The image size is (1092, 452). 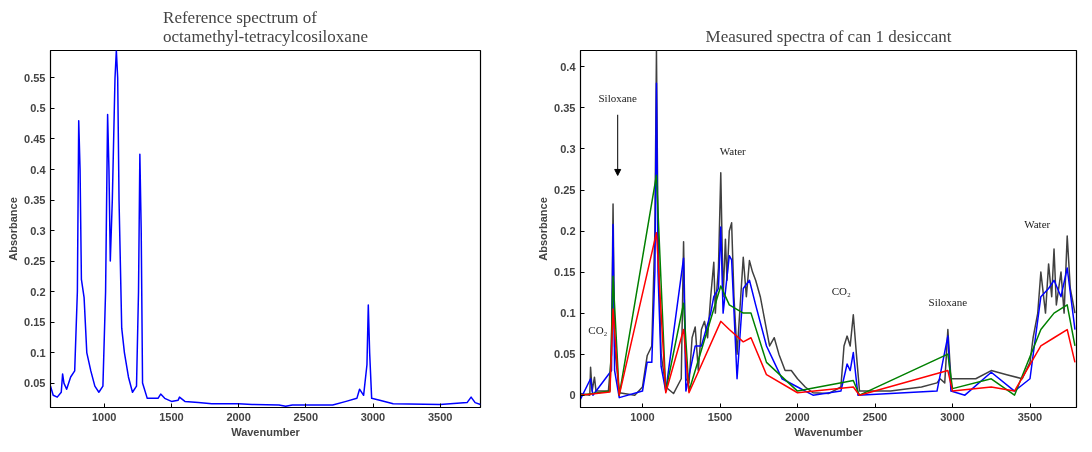 I want to click on y-tick-label: 0.55, so click(x=35, y=77).